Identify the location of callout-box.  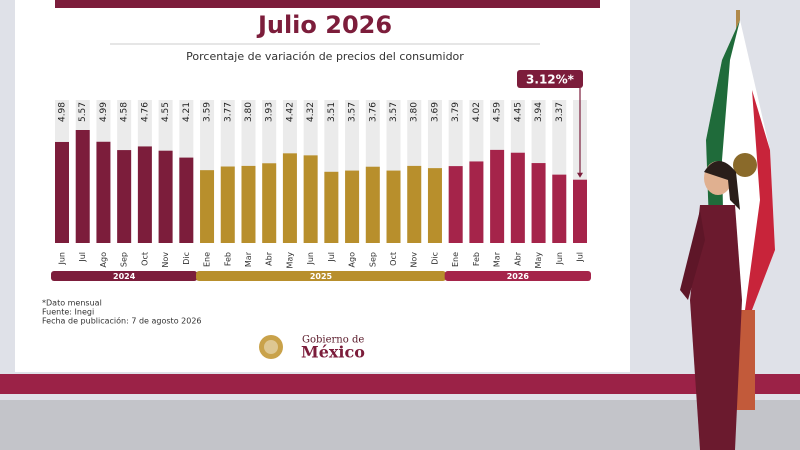
(550, 79).